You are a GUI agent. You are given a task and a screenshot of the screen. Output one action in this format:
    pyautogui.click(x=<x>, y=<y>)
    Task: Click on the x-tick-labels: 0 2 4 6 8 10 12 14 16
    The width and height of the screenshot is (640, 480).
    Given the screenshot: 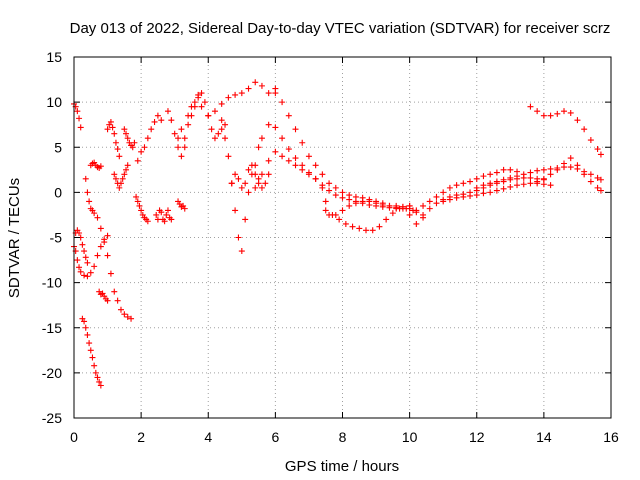 What is the action you would take?
    pyautogui.click(x=344, y=437)
    